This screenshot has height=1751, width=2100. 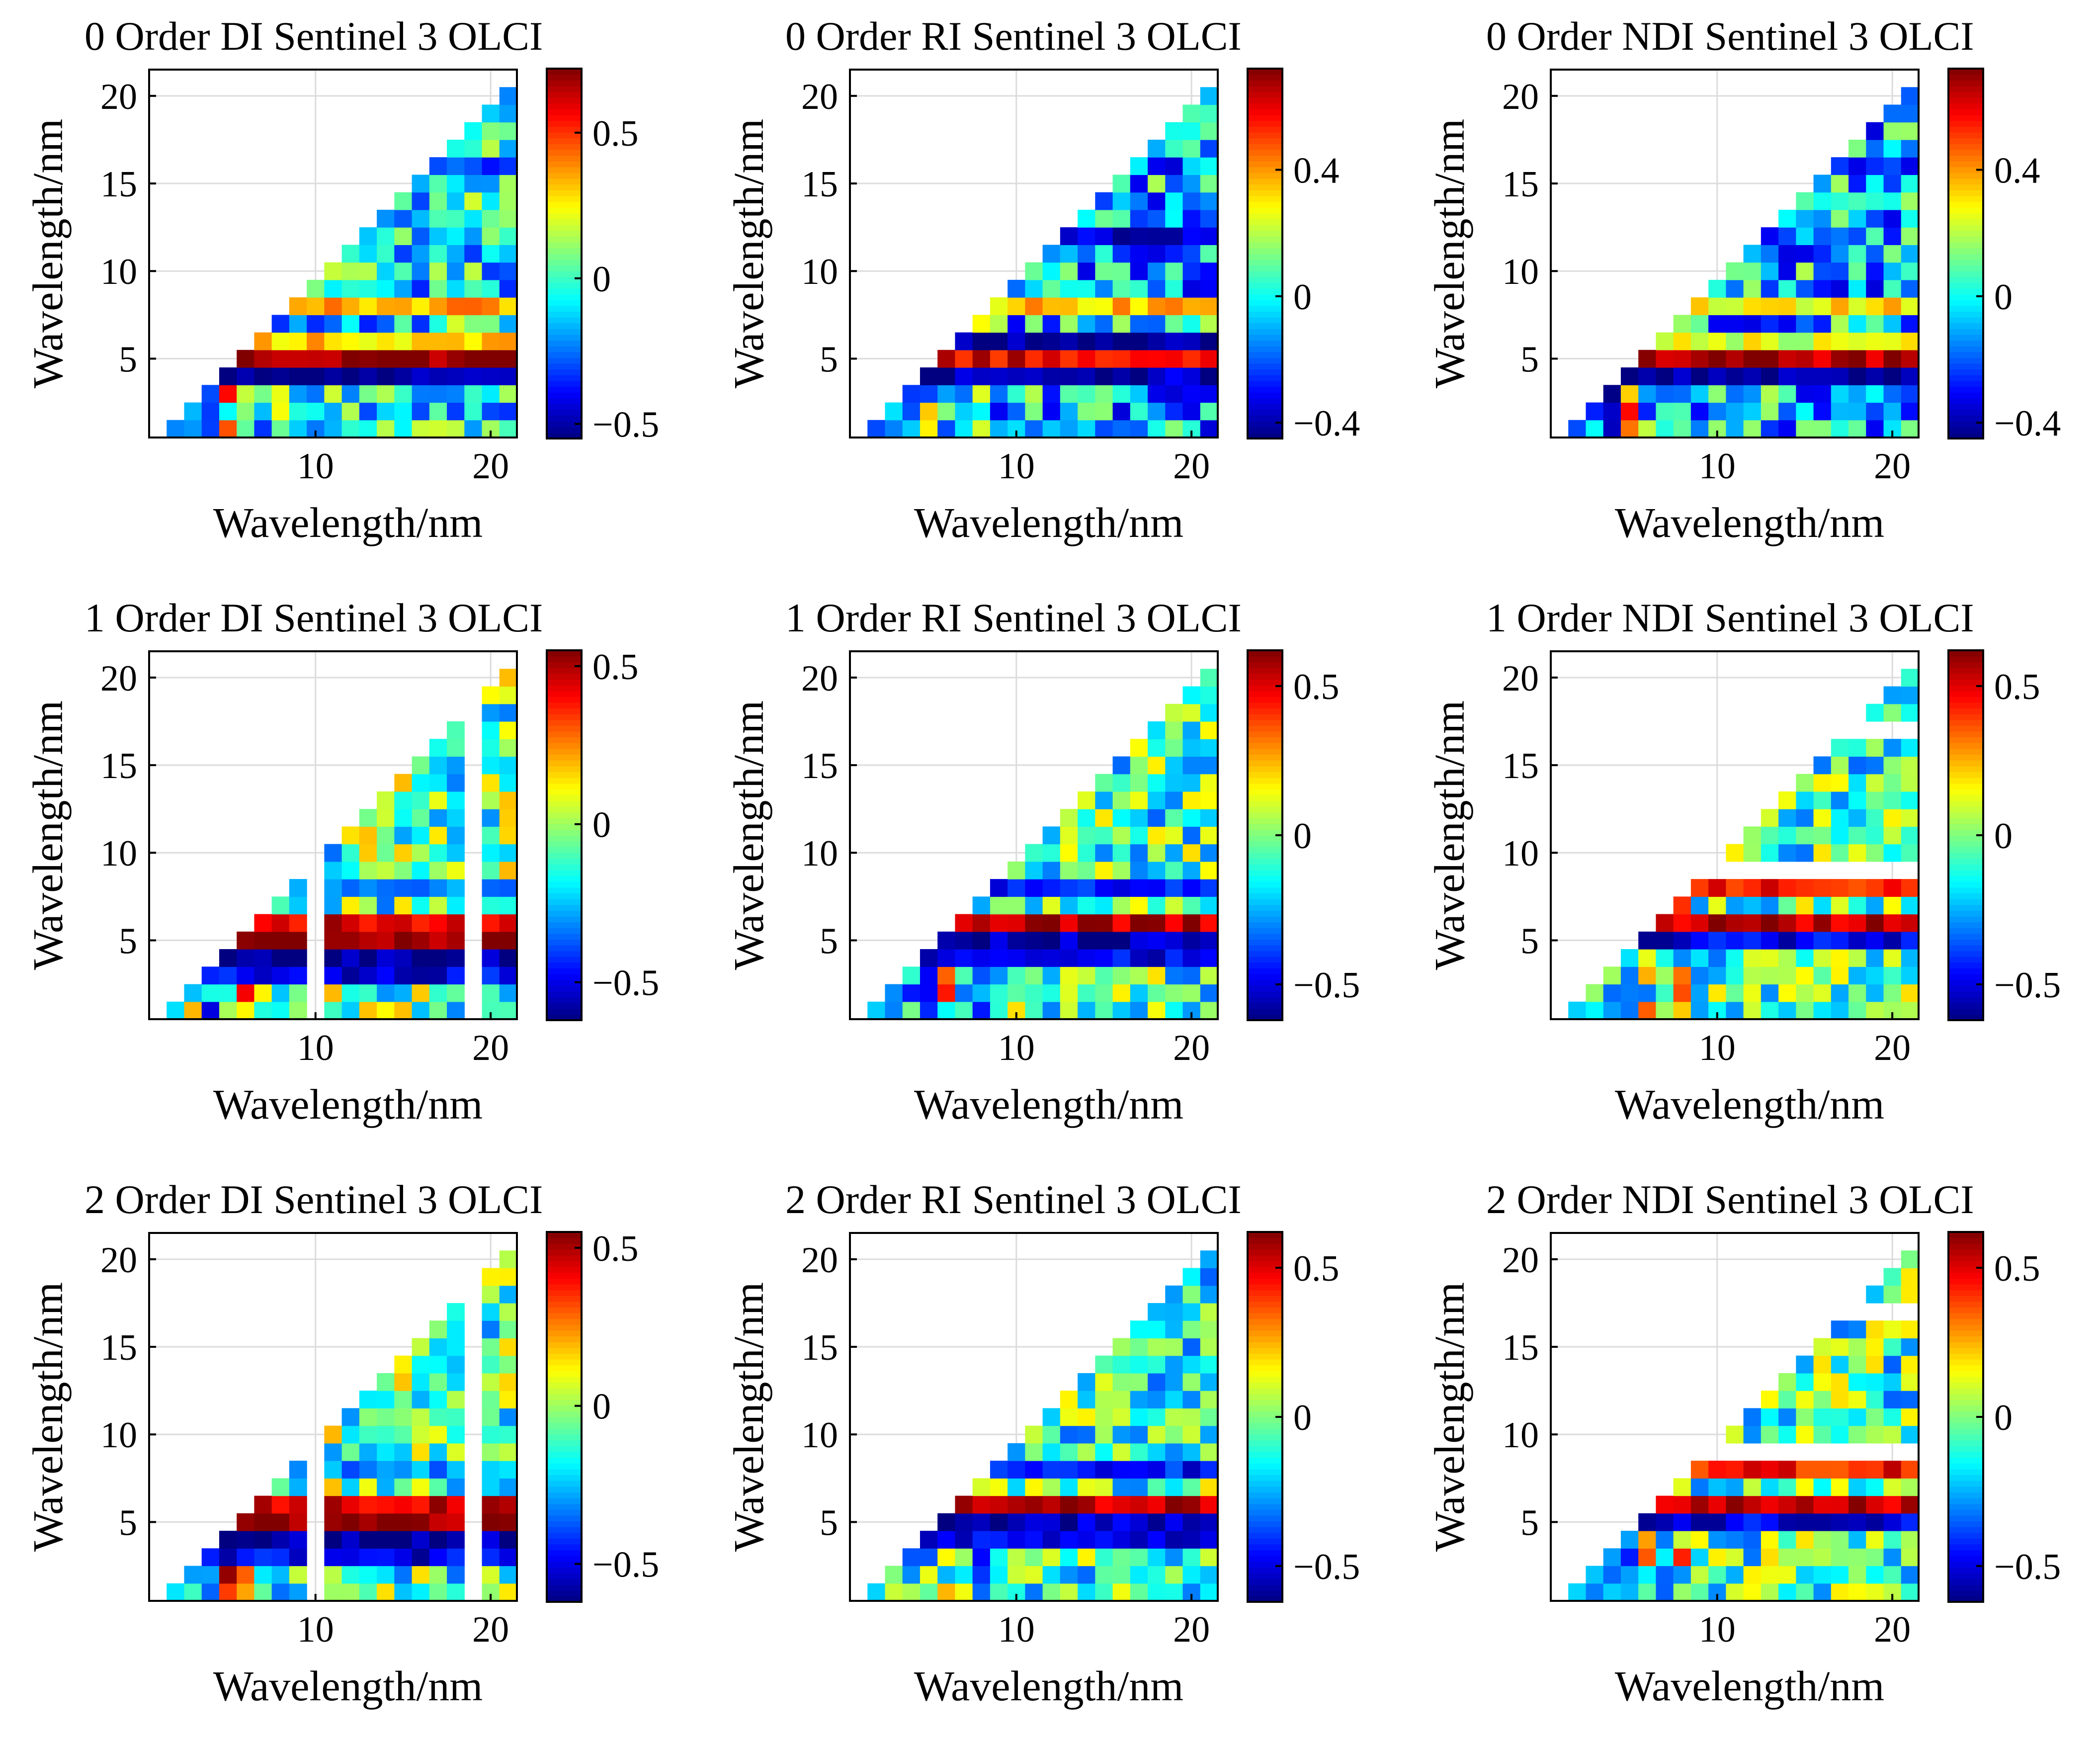 What do you see at coordinates (1892, 1629) in the screenshot?
I see `x-tick-label: 20` at bounding box center [1892, 1629].